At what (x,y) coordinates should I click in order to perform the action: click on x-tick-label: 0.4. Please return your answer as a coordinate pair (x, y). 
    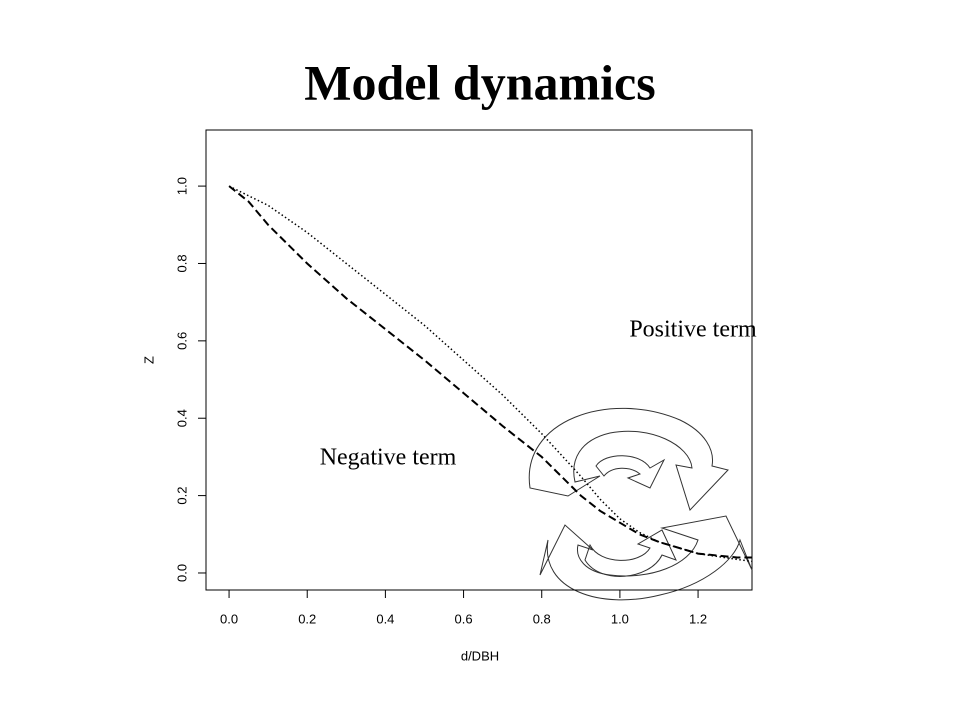
    Looking at the image, I should click on (385, 618).